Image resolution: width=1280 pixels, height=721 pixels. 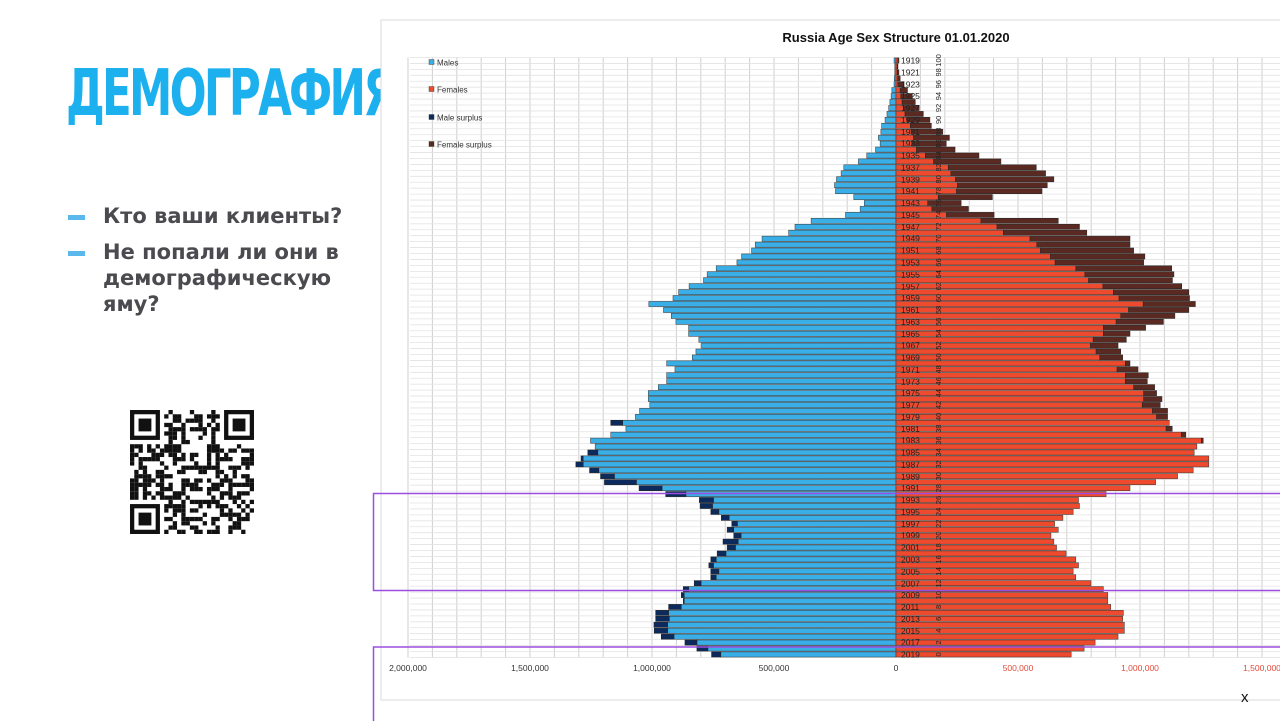 I want to click on bullet-text: Не попали ли они в демографическую яму?, so click(x=221, y=278).